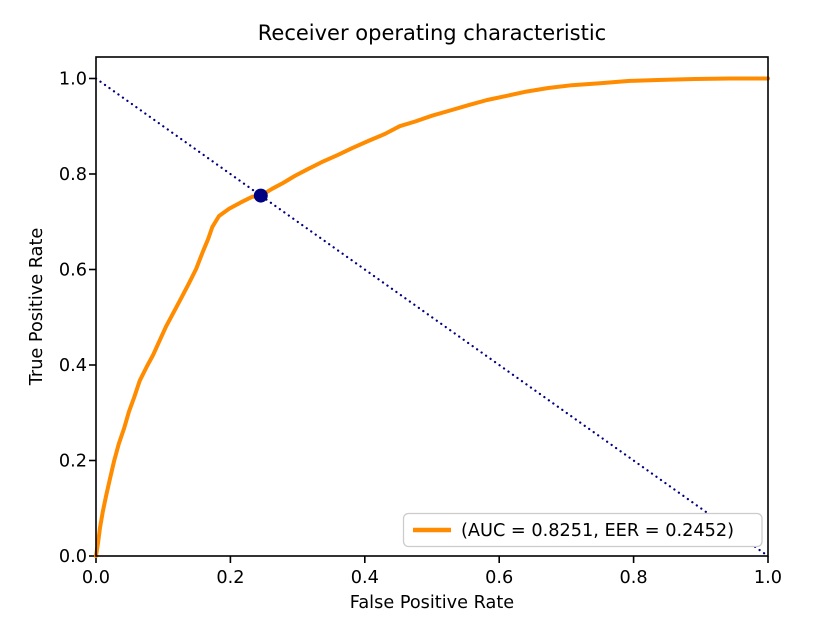 Image resolution: width=817 pixels, height=618 pixels. I want to click on legend-label: (AUC = 0.8251, EER = 0.2452), so click(597, 531).